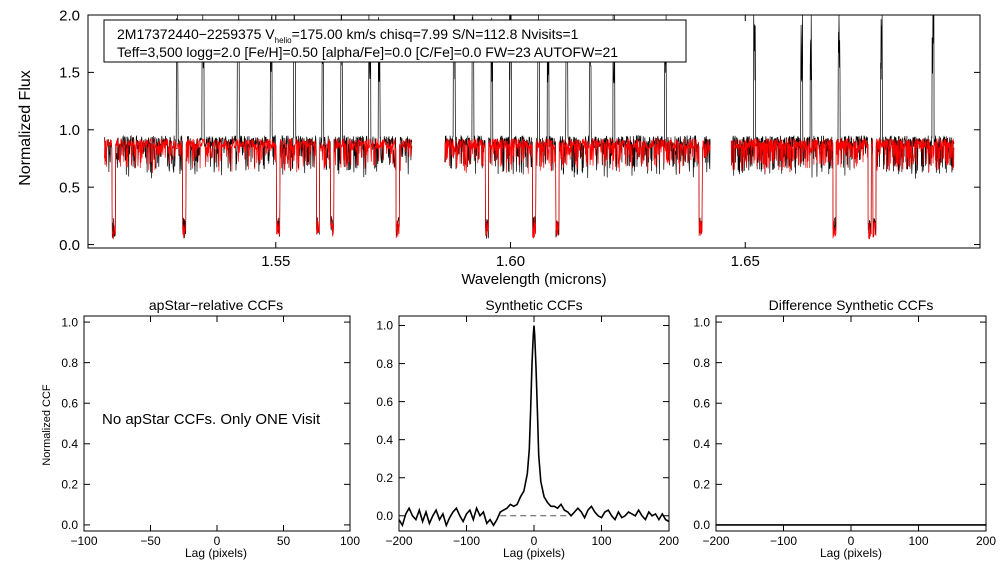 The height and width of the screenshot is (576, 1008). I want to click on apstar-ccf-x-tick-label: 100, so click(350, 541).